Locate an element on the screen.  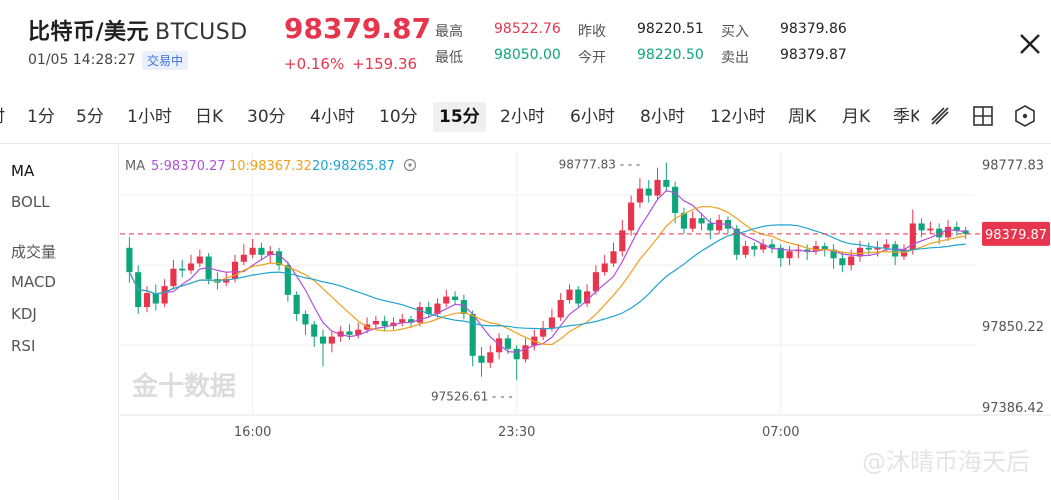
watermark-text: 金十数据 is located at coordinates (183, 386).